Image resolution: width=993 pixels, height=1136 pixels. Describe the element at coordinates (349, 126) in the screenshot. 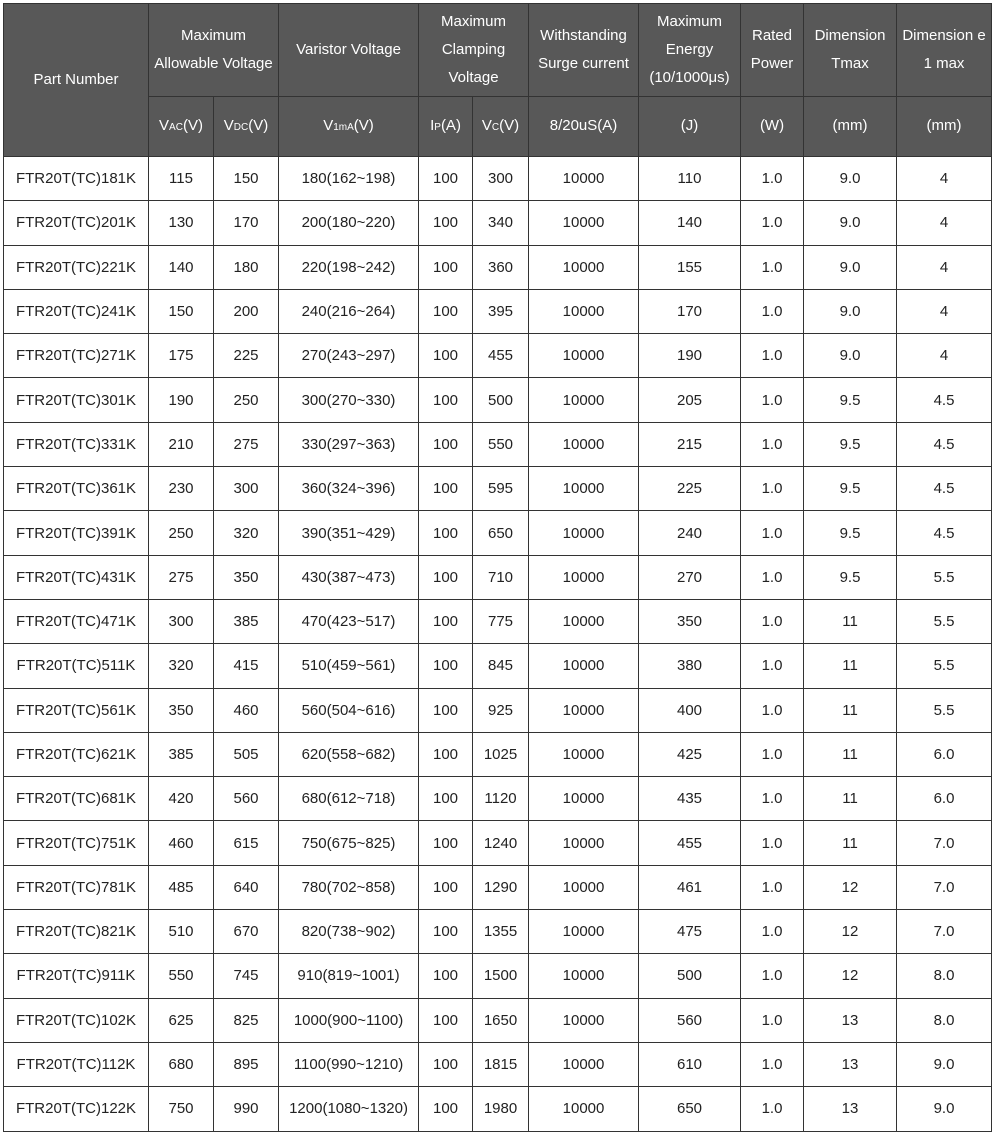

I see `unit-header: V1mA(V)` at that location.